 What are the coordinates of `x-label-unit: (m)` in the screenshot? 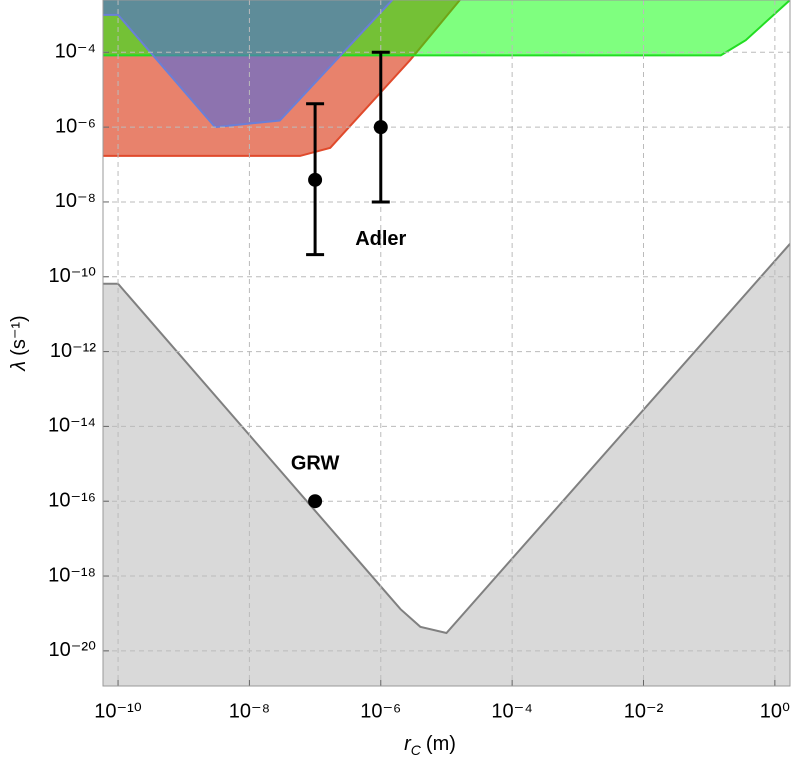 It's located at (441, 744).